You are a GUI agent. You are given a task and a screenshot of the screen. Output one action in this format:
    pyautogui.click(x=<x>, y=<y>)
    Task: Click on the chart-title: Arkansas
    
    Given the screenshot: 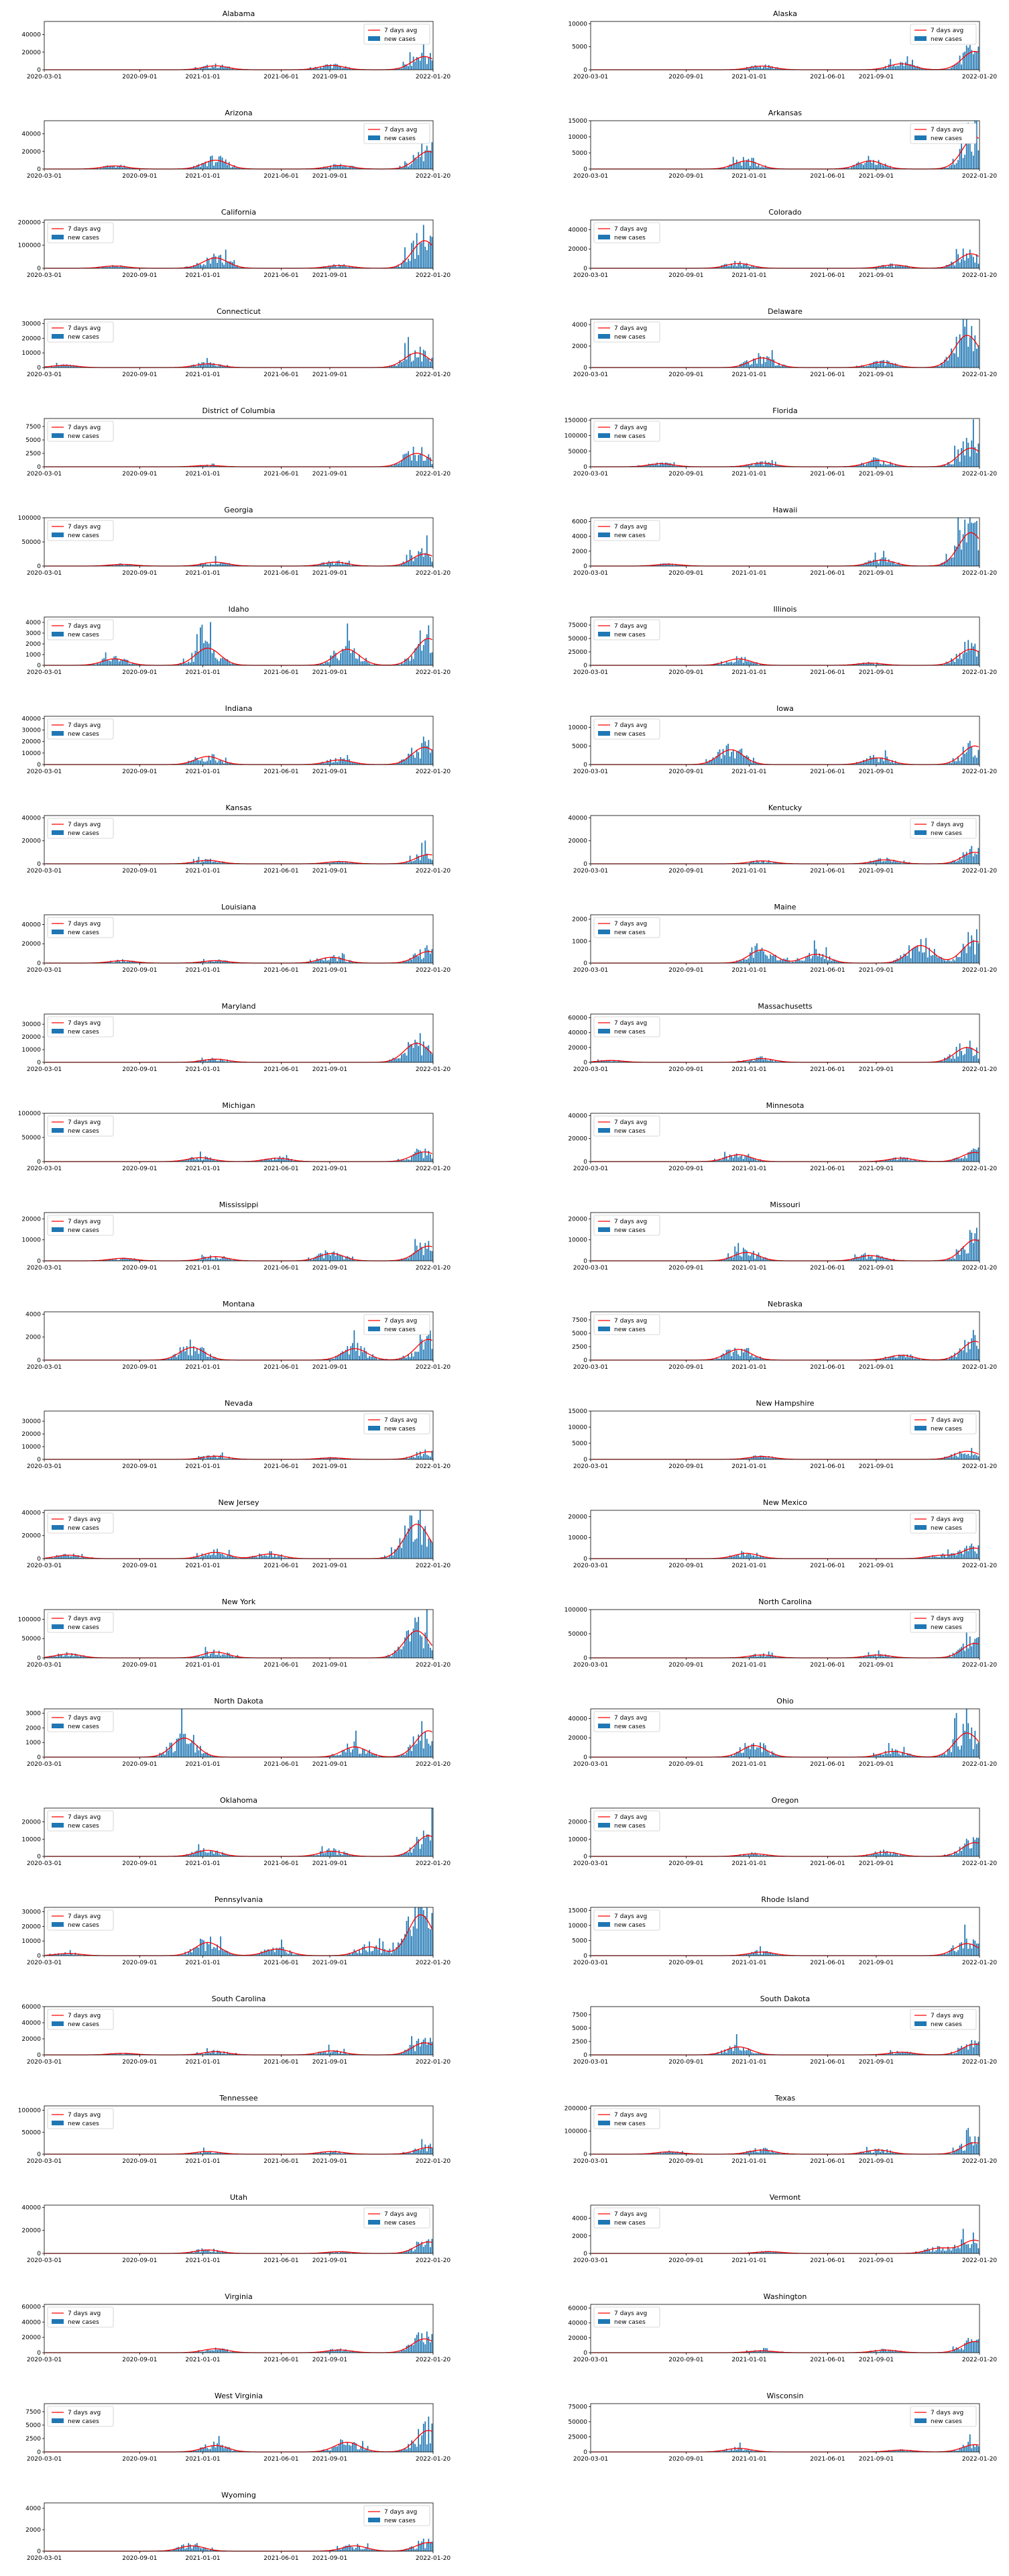 What is the action you would take?
    pyautogui.click(x=785, y=113)
    